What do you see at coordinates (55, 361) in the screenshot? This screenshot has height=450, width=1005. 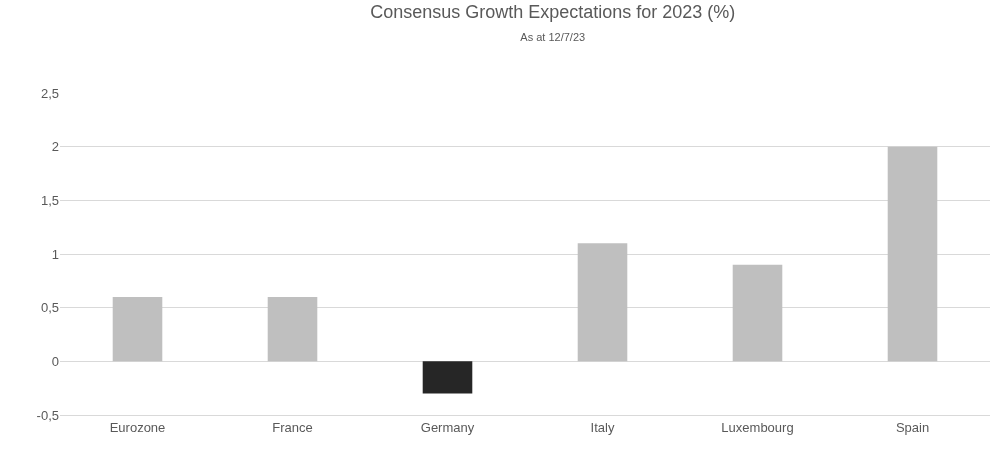 I see `y-tick-label: 0` at bounding box center [55, 361].